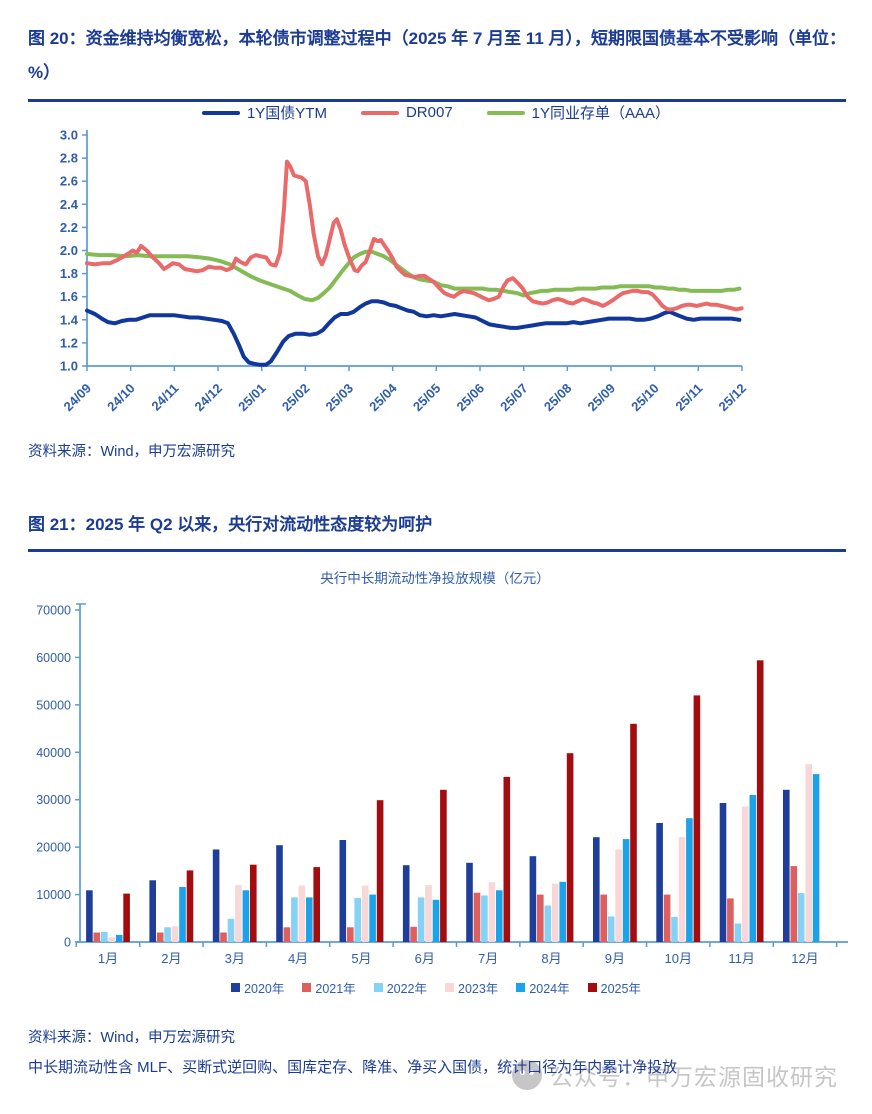 This screenshot has width=872, height=1114. What do you see at coordinates (89, 916) in the screenshot?
I see `bar-2020年-1月` at bounding box center [89, 916].